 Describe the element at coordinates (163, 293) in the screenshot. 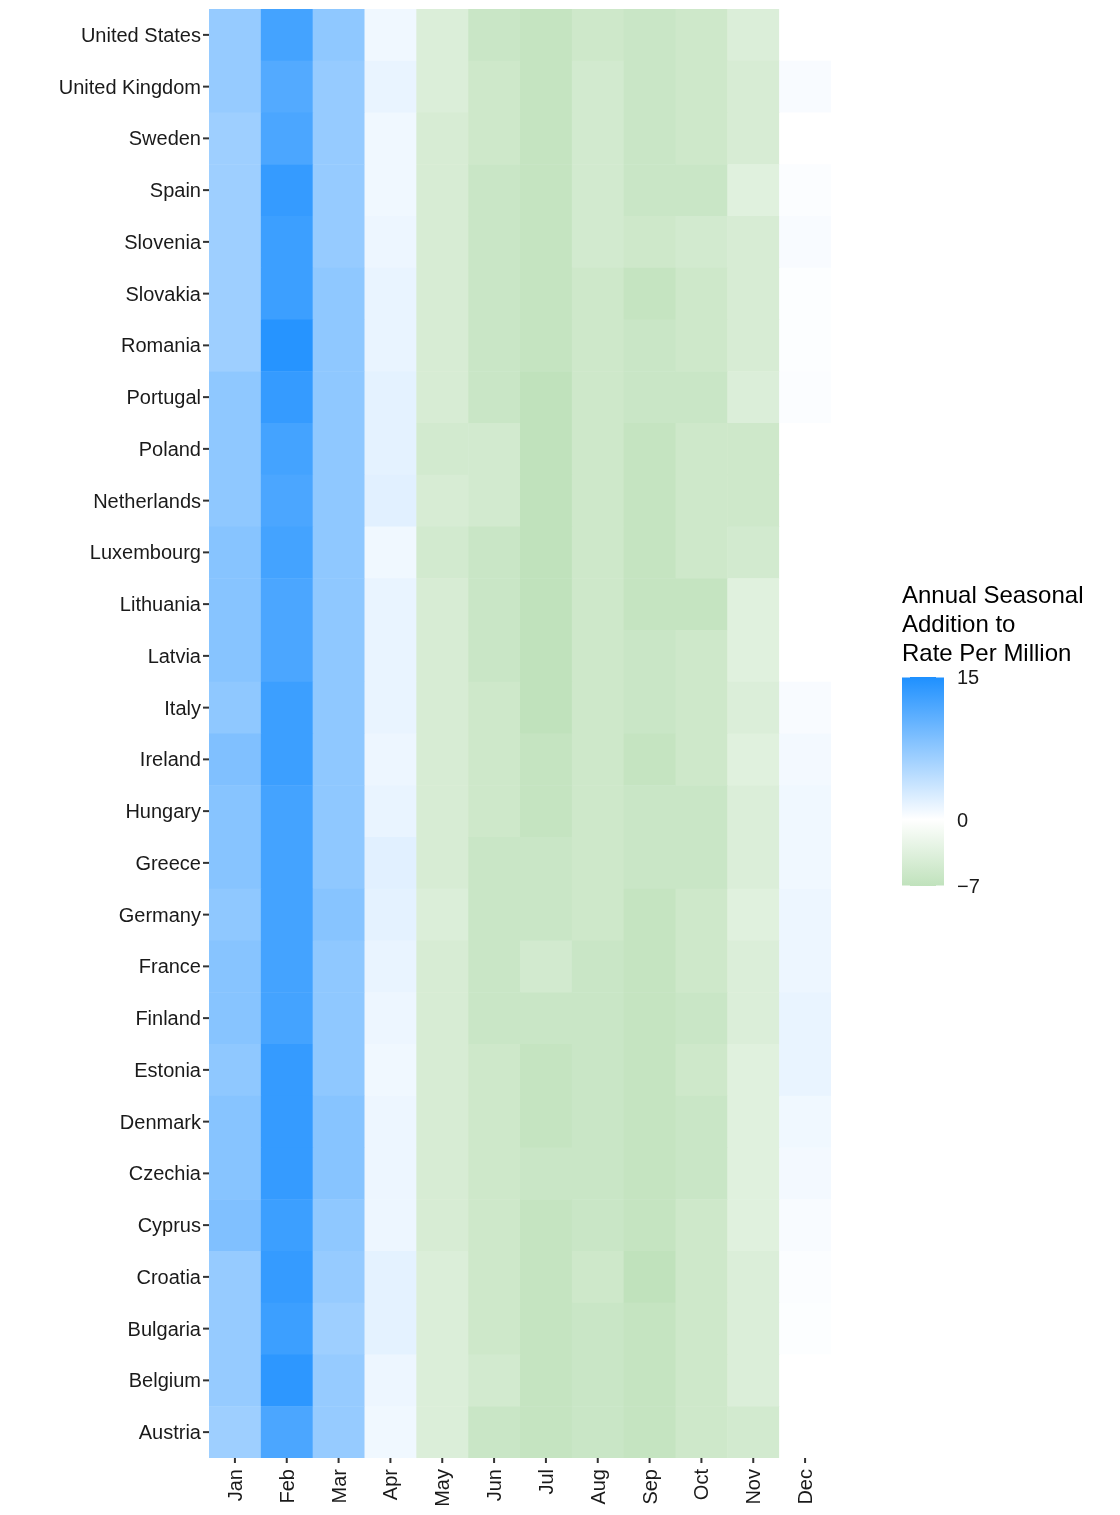

I see `y-tick-label: Slovakia` at that location.